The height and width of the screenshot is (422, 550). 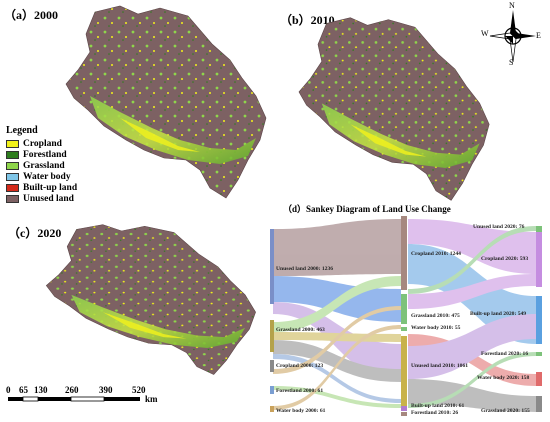 I want to click on legend-item-label: Forestland, so click(x=45, y=154).